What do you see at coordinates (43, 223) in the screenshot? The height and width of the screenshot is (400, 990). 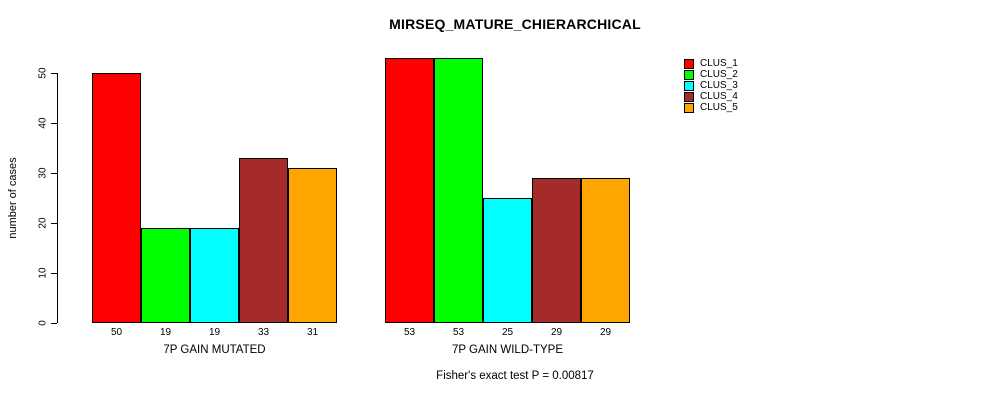 I see `y-tick-label: 20` at bounding box center [43, 223].